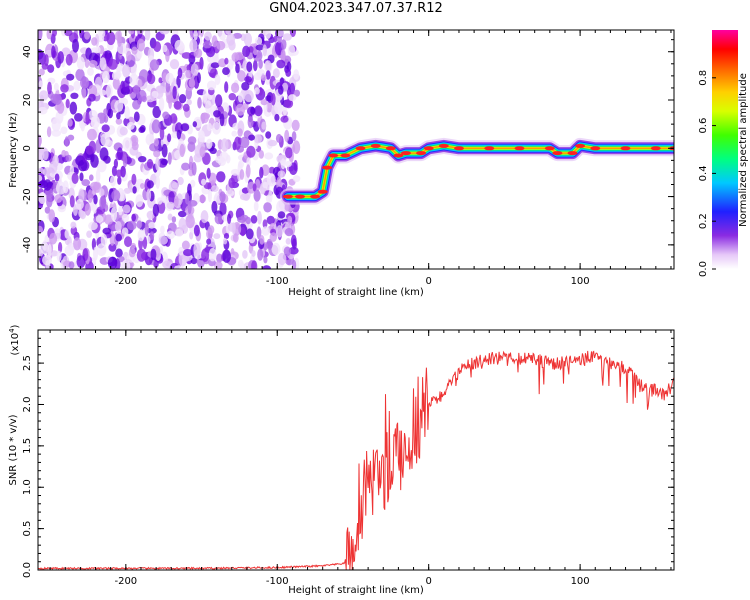 The image size is (750, 600). I want to click on figure-title: GN04.2023.347.07.37.R12, so click(356, 8).